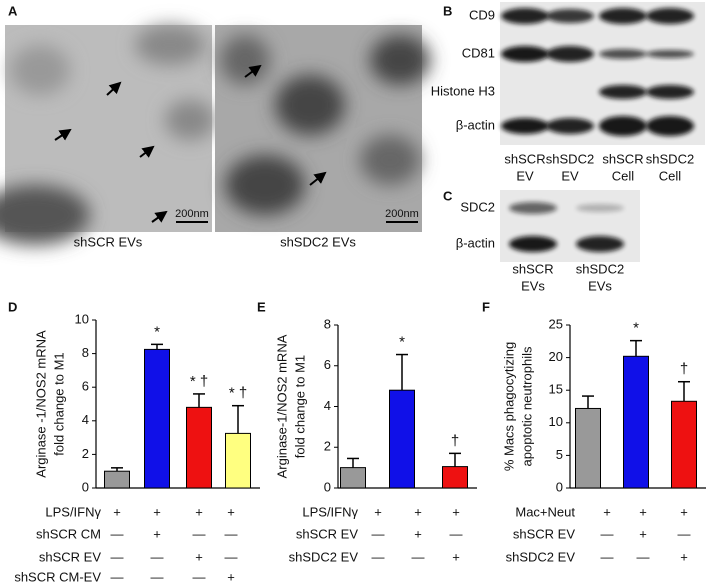  Describe the element at coordinates (58, 403) in the screenshot. I see `y-axis-label: fold change to M1` at that location.